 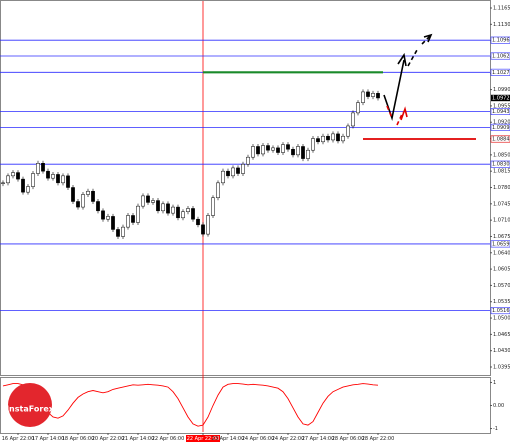 What do you see at coordinates (501, 90) in the screenshot?
I see `y-tick-label: 1.0990` at bounding box center [501, 90].